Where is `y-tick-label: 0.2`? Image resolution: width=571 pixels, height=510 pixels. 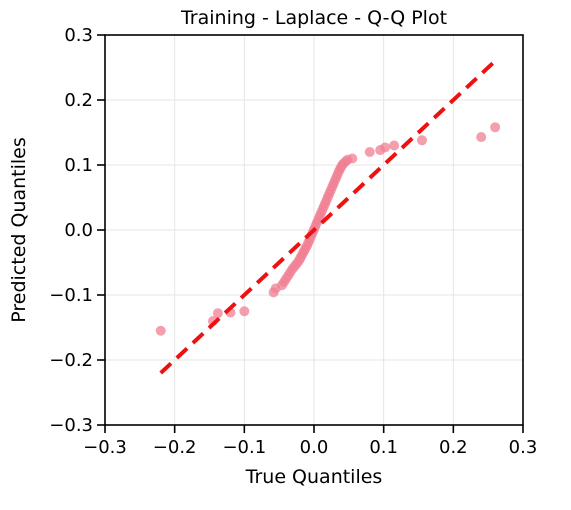 y-tick-label: 0.2 is located at coordinates (78, 100).